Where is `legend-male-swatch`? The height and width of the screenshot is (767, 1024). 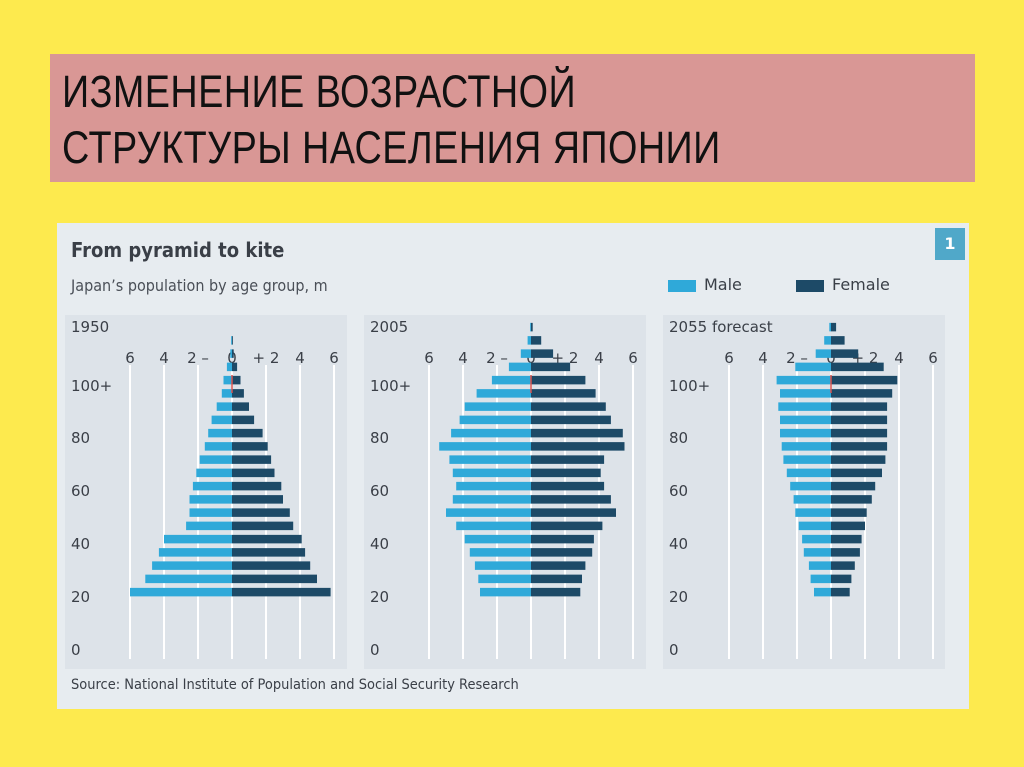 legend-male-swatch is located at coordinates (682, 285).